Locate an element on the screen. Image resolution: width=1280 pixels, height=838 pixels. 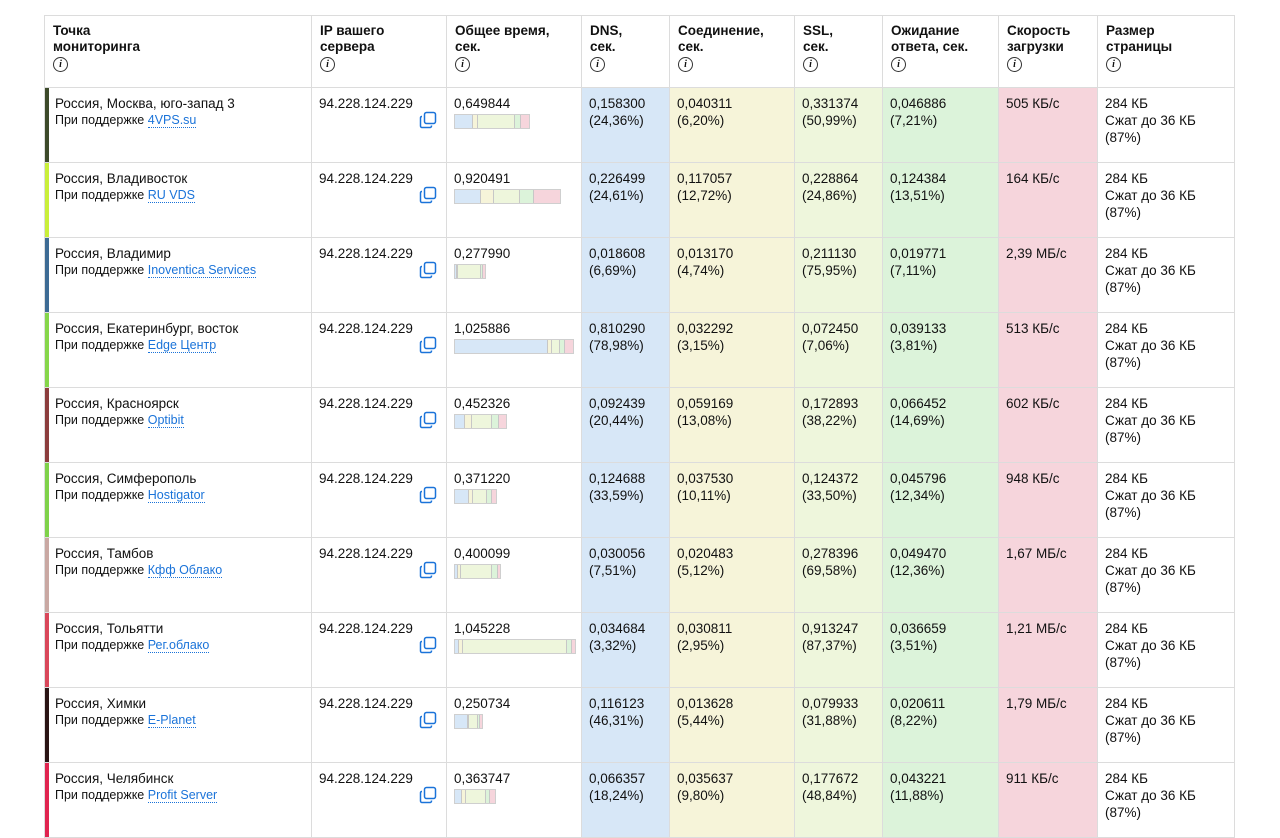
conn-percent: (9,80%) is located at coordinates (701, 795).